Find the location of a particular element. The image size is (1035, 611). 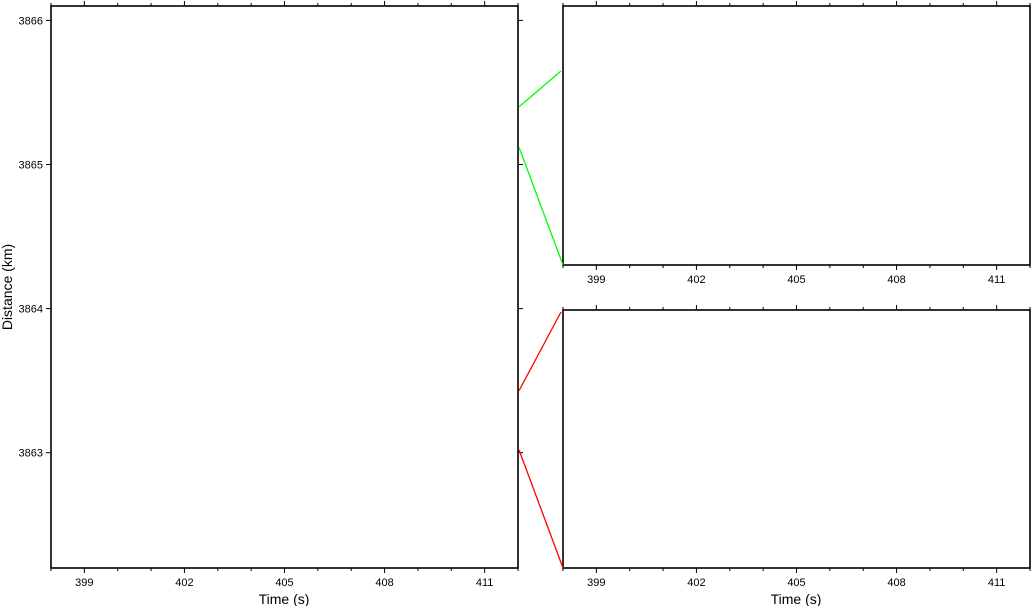

main-y-axis-title: Distance (km) is located at coordinates (7, 287).